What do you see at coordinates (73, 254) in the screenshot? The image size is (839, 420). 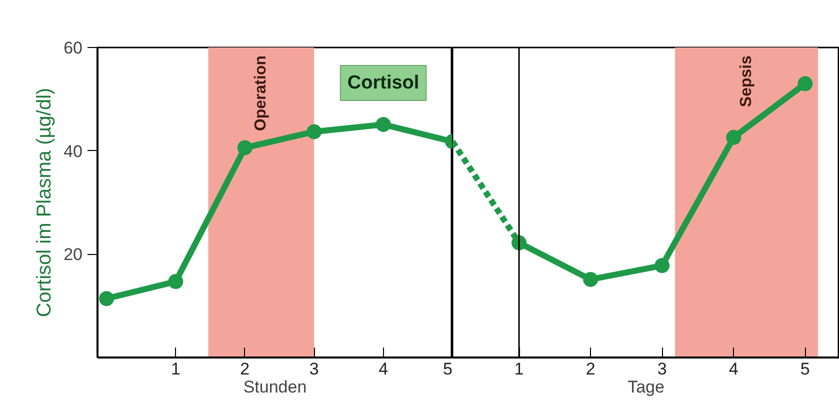 I see `y-tick-label: 20` at bounding box center [73, 254].